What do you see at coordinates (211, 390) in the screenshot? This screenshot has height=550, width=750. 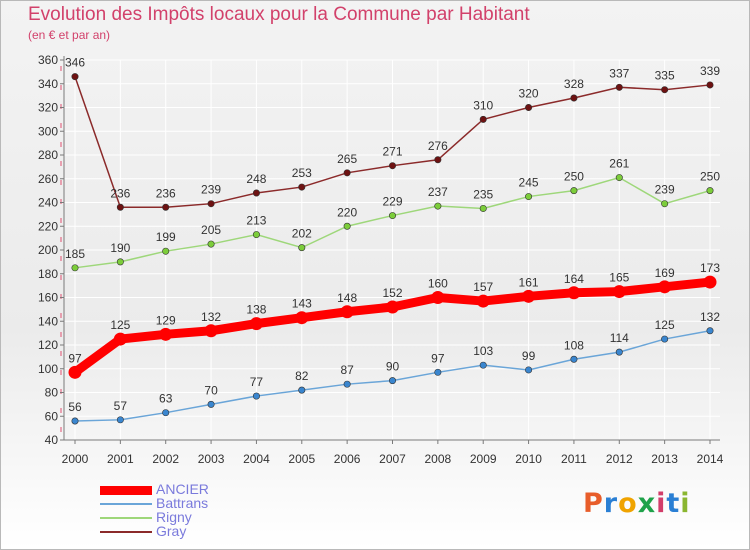 I see `data-label-battrans: 70` at bounding box center [211, 390].